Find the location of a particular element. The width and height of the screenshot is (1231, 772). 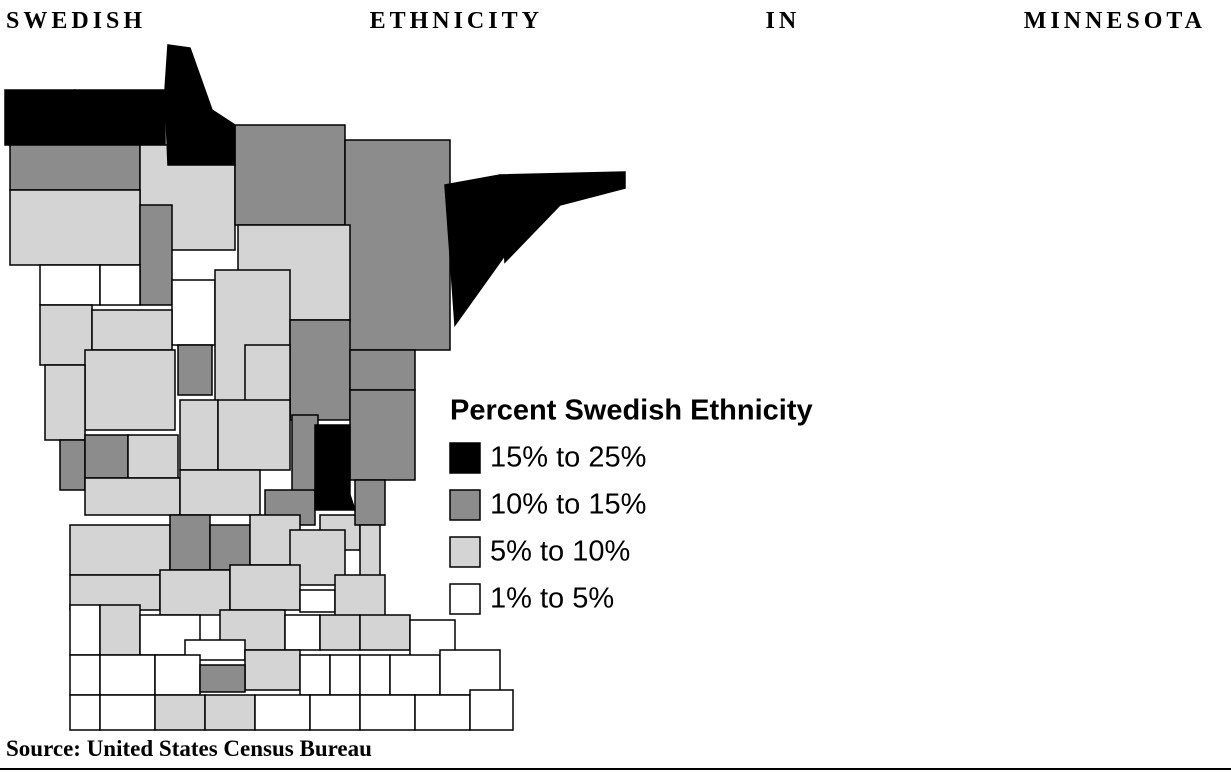

title: SWEDISH ETHNICITY IN MINNESOTA is located at coordinates (606, 21).